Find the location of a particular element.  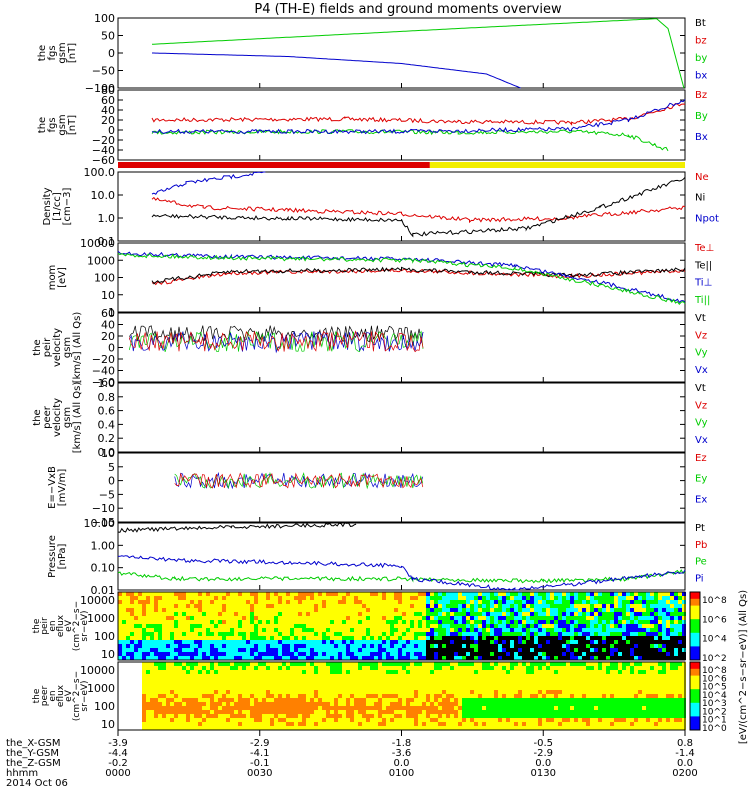

colorbar-step is located at coordinates (695, 631).